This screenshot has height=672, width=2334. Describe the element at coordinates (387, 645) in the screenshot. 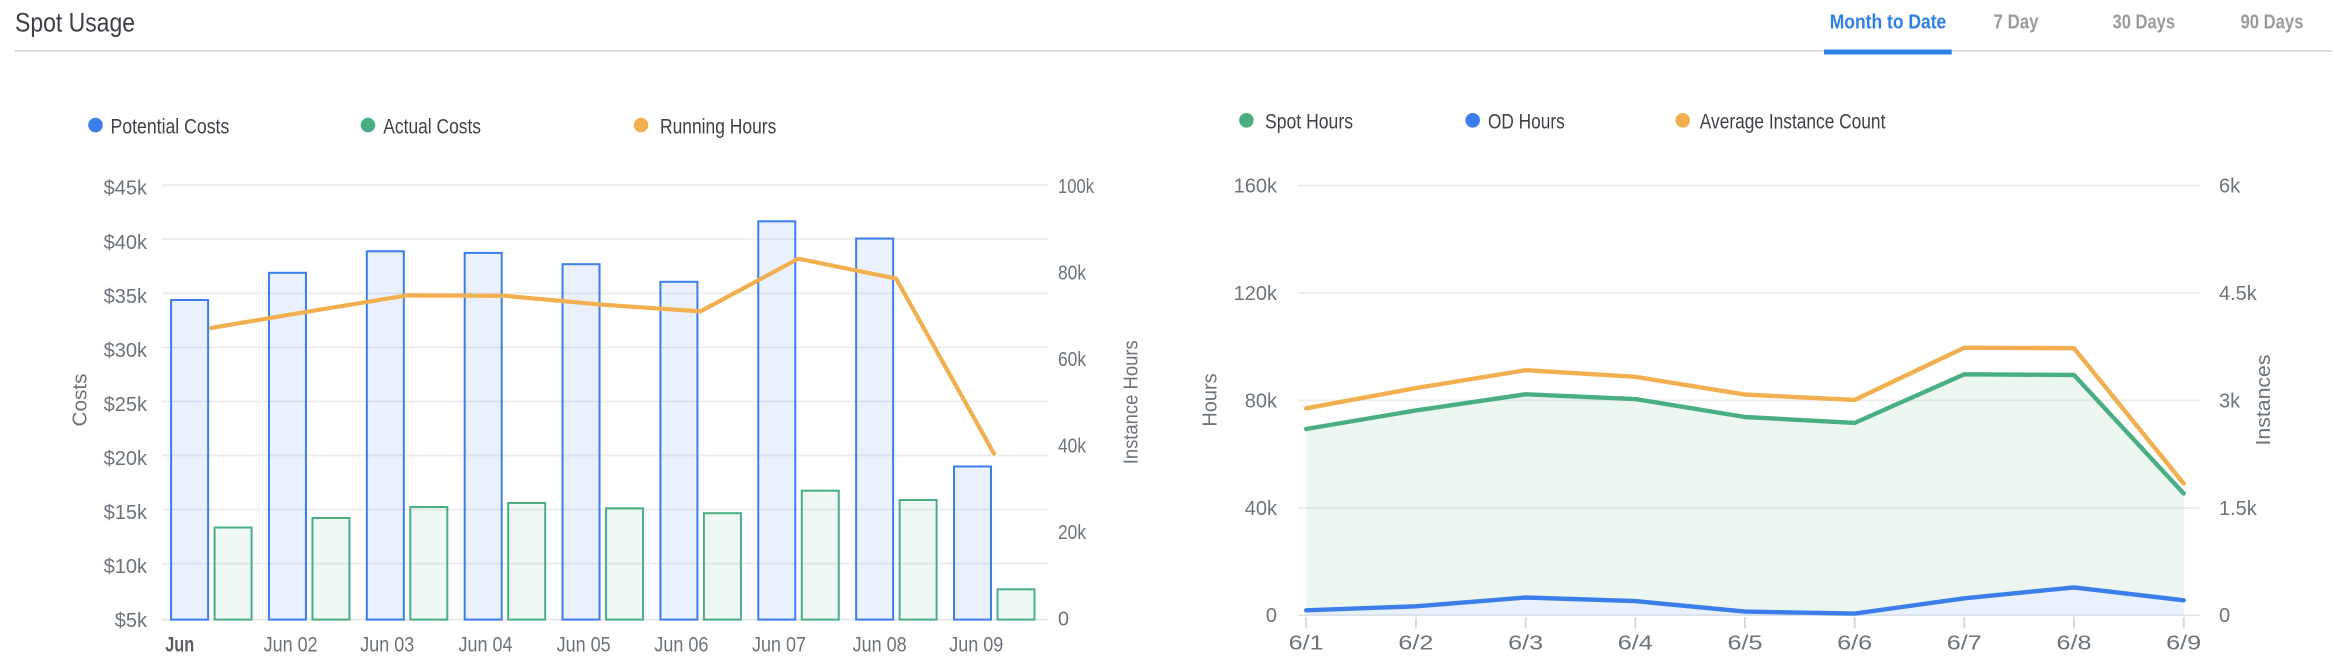

I see `svg-text: Jun 03` at that location.